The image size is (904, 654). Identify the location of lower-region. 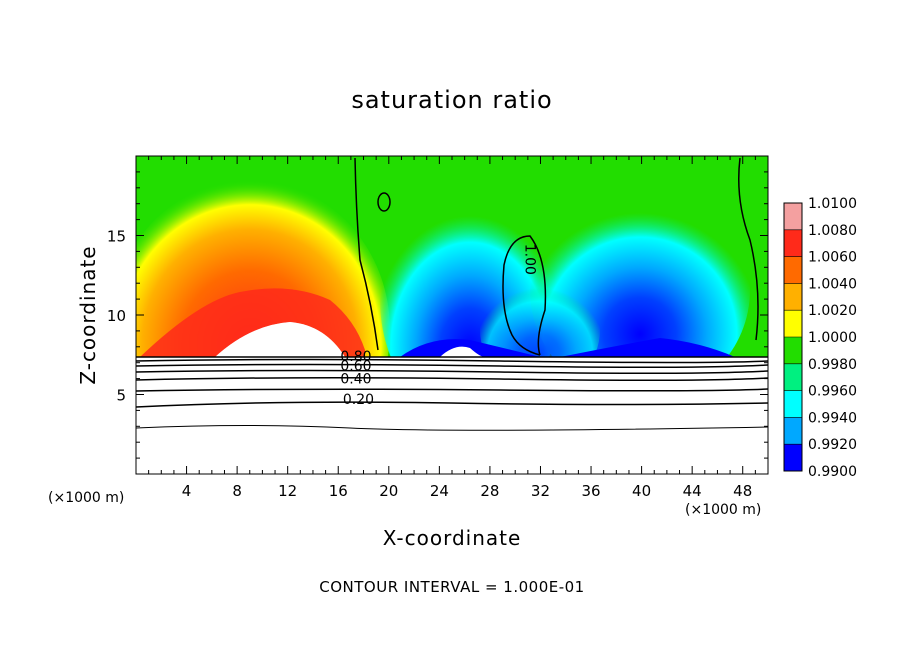
(452, 415).